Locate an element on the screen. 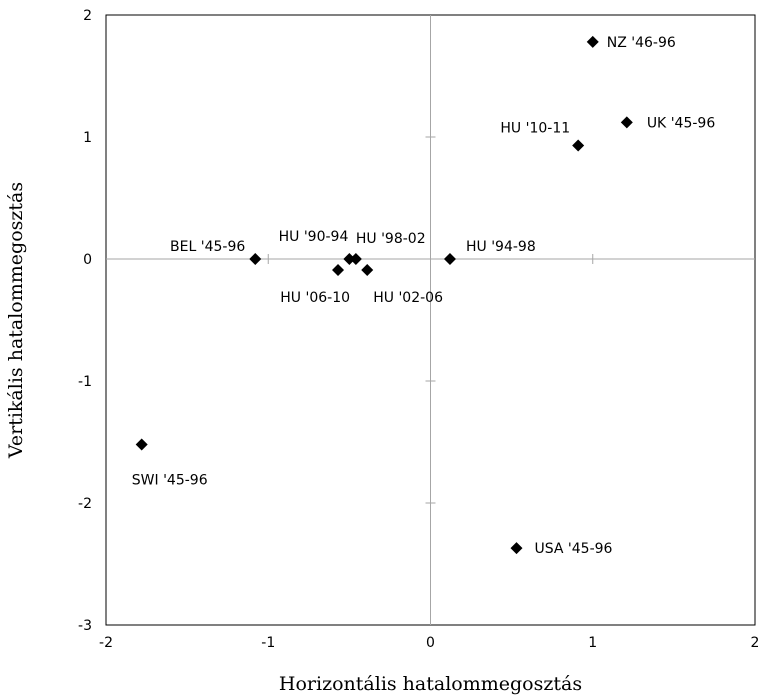  x-tick-labels: -2 -1 0 1 2 is located at coordinates (429, 643).